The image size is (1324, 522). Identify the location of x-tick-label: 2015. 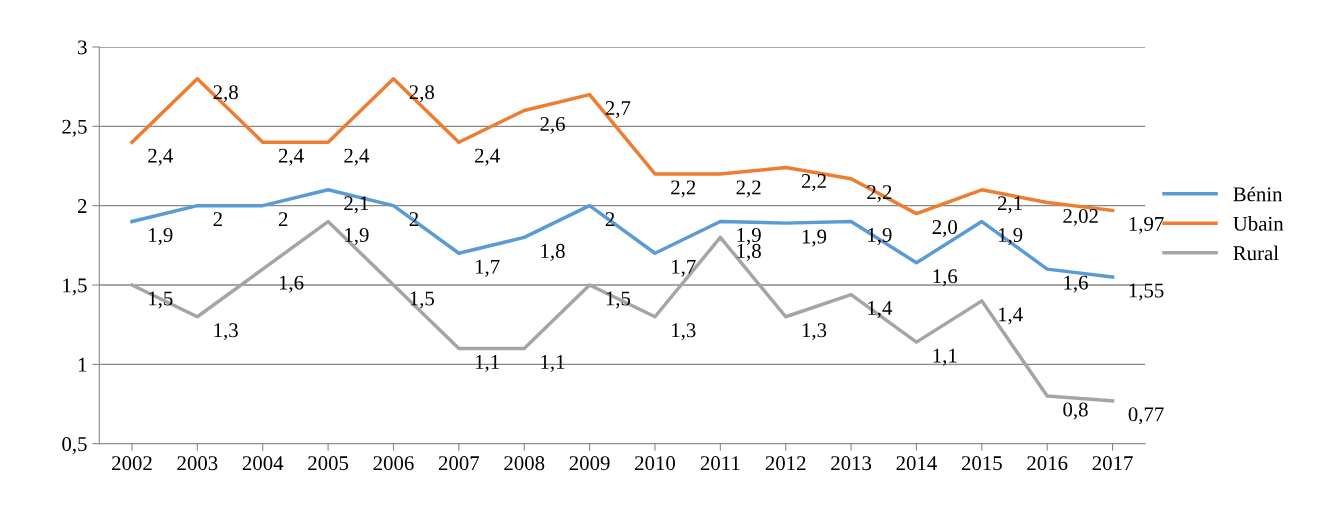
(981, 463).